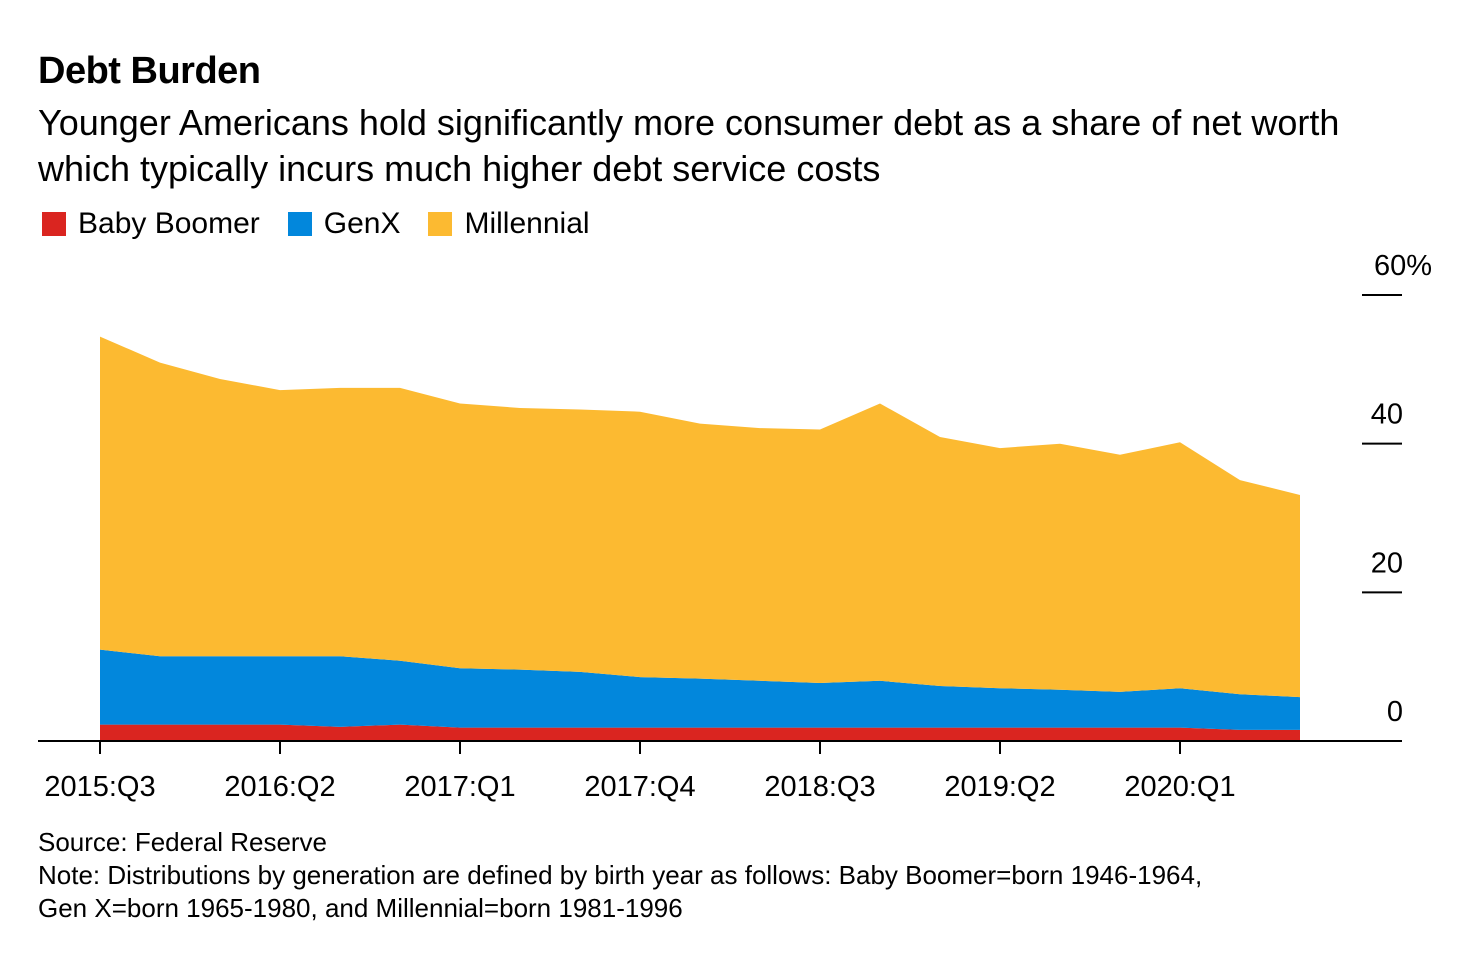 This screenshot has width=1476, height=960. I want to click on chart-title: Debt Burden, so click(149, 71).